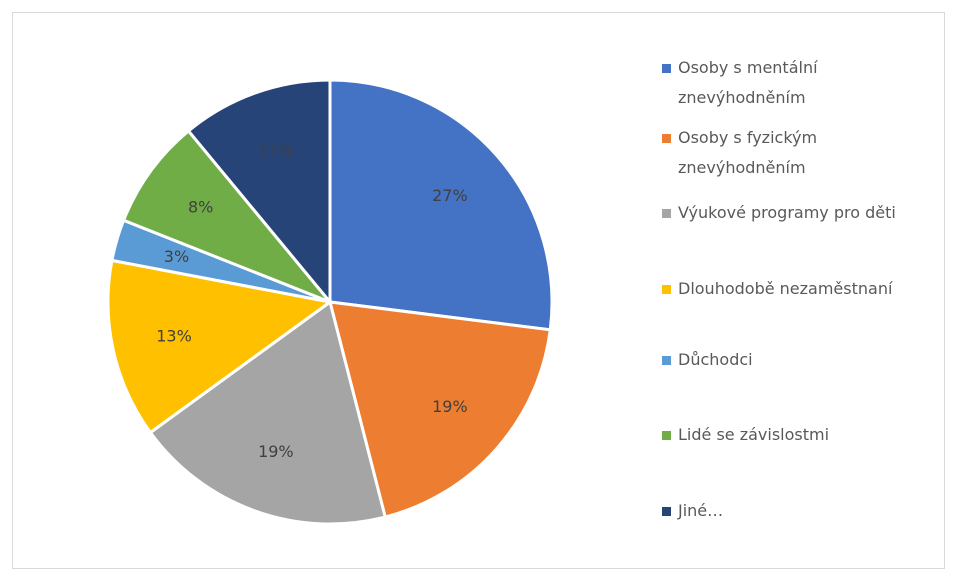 The image size is (957, 581). Describe the element at coordinates (276, 150) in the screenshot. I see `data-label: 11%` at that location.